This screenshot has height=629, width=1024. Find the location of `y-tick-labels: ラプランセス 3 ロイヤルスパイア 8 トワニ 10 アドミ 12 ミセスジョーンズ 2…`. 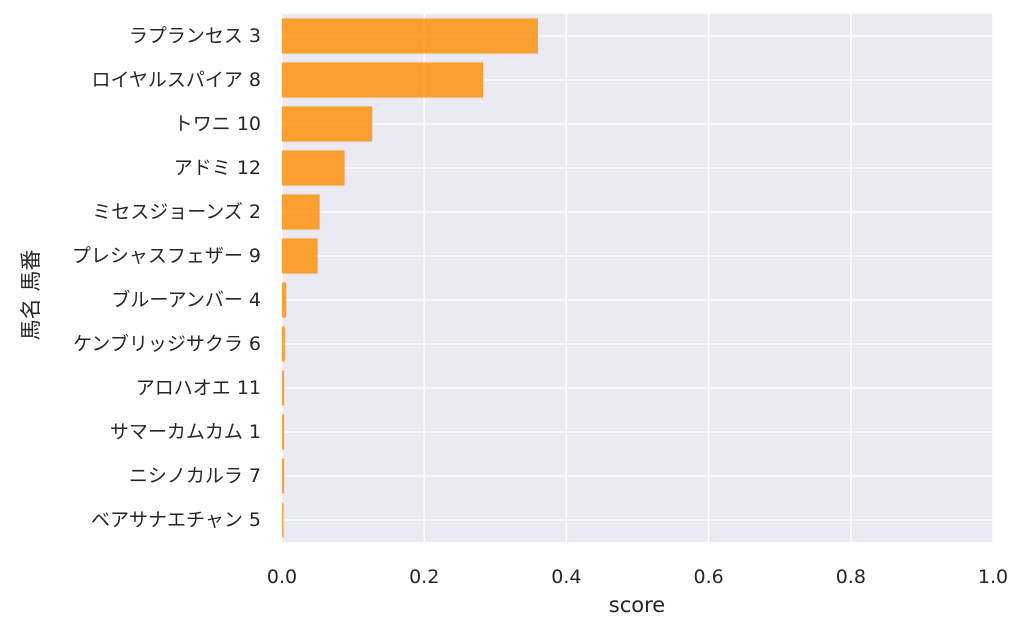

y-tick-labels: ラプランセス 3 ロイヤルスパイア 8 トワニ 10 アドミ 12 ミセスジョーンズ 2… is located at coordinates (166, 278).